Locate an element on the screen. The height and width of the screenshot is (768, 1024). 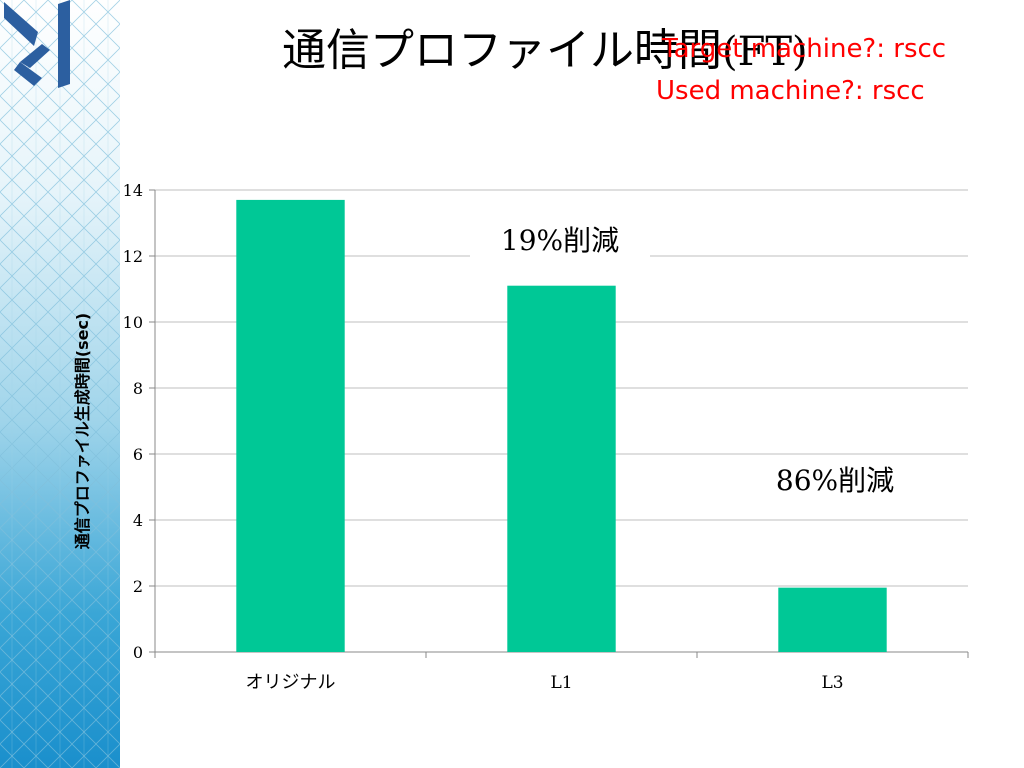
y-tick-label: 8 is located at coordinates (138, 388).